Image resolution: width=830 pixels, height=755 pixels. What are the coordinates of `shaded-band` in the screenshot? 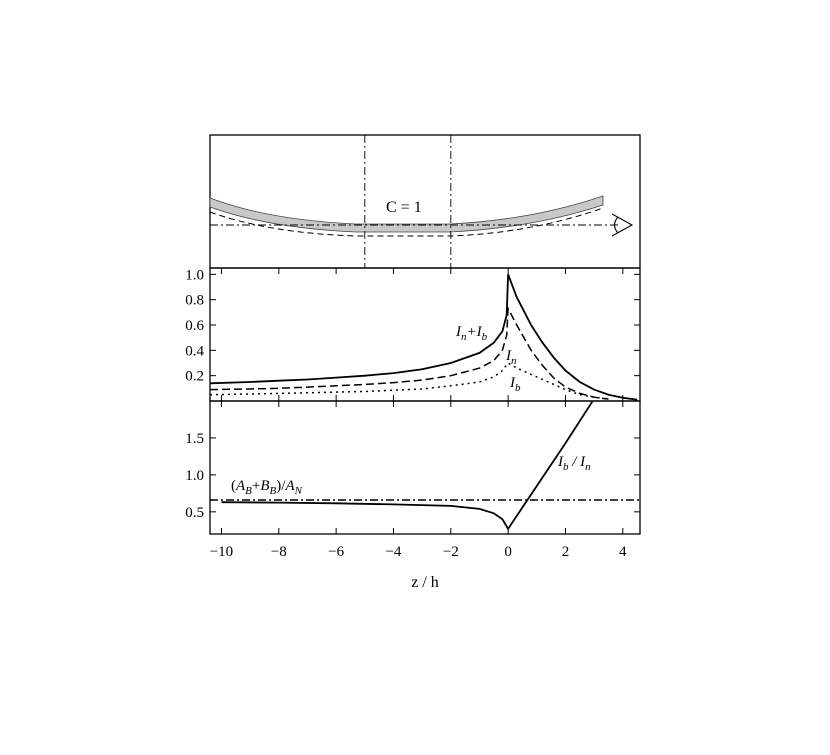 It's located at (406, 214).